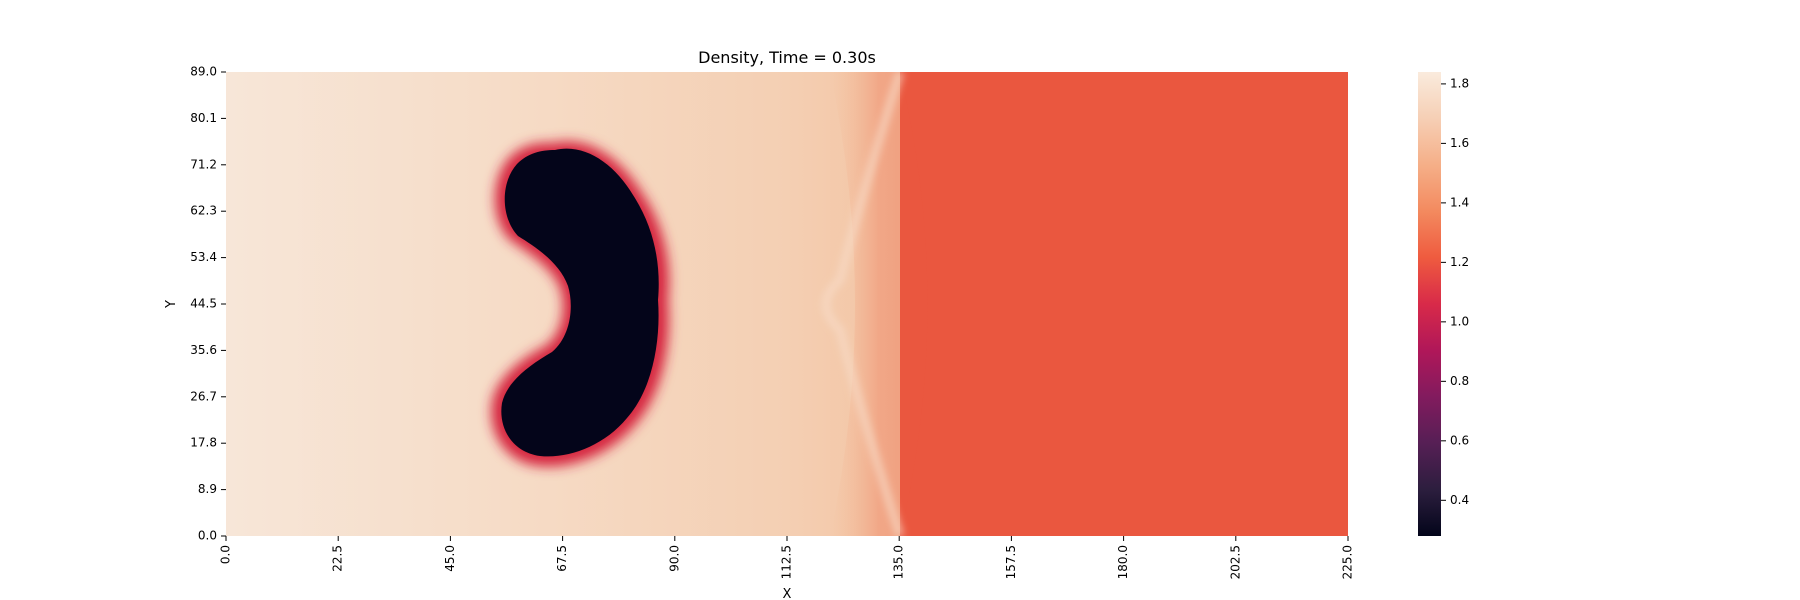 This screenshot has width=1800, height=600. Describe the element at coordinates (1459, 500) in the screenshot. I see `colorbar-tick-label: 0.4` at that location.